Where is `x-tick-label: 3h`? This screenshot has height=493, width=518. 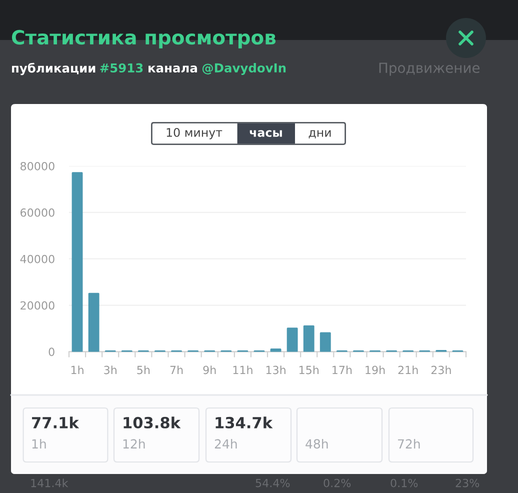 x-tick-label: 3h is located at coordinates (110, 370).